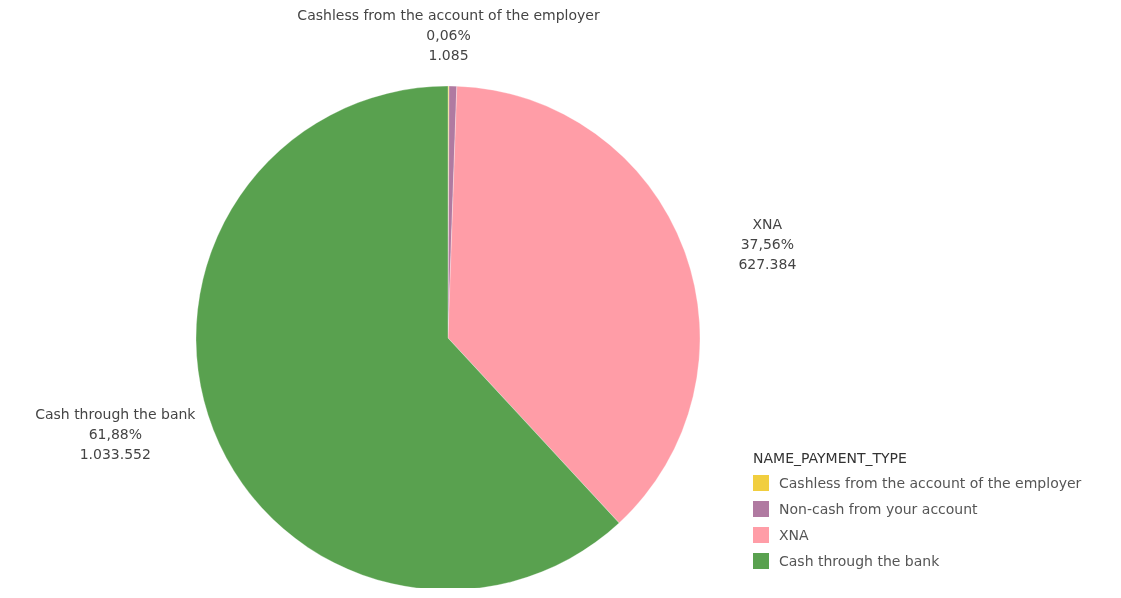 This screenshot has height=598, width=1121. I want to click on slice-label: Cash through the bank, so click(116, 413).